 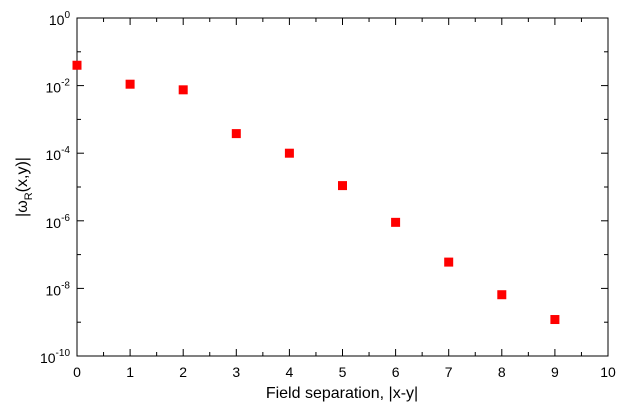 What do you see at coordinates (396, 372) in the screenshot?
I see `x-tick-label: 6` at bounding box center [396, 372].